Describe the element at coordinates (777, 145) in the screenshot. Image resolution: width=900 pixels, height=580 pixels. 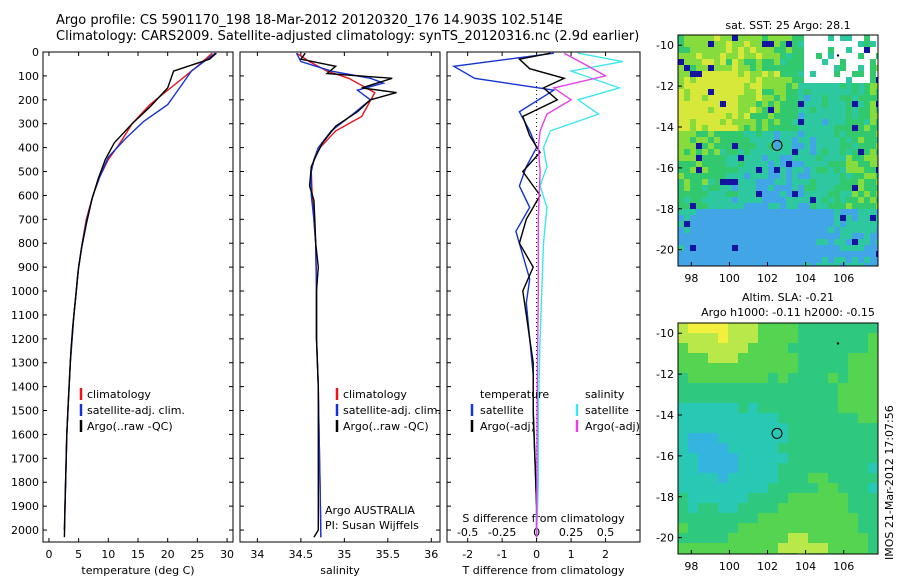
I see `argo-position-marker` at that location.